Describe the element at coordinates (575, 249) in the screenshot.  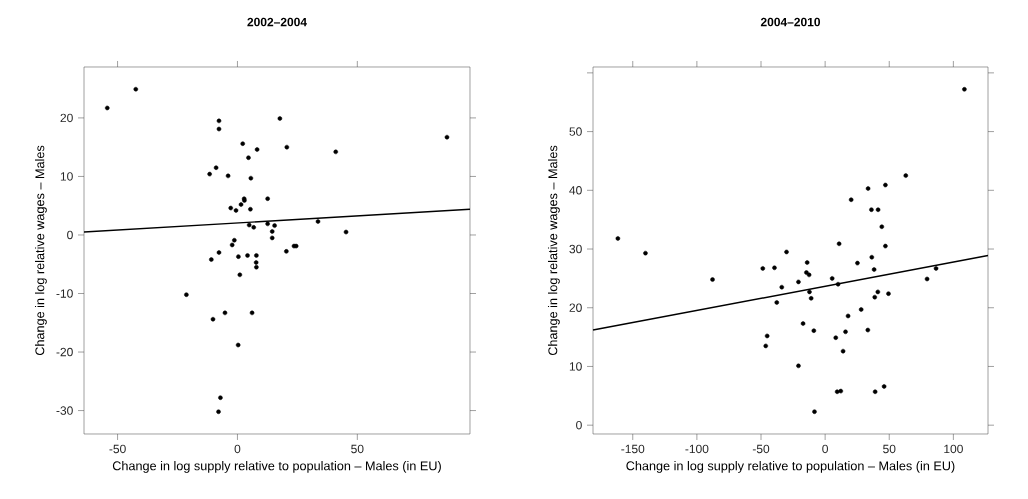
I see `y-tick-label: 30` at that location.